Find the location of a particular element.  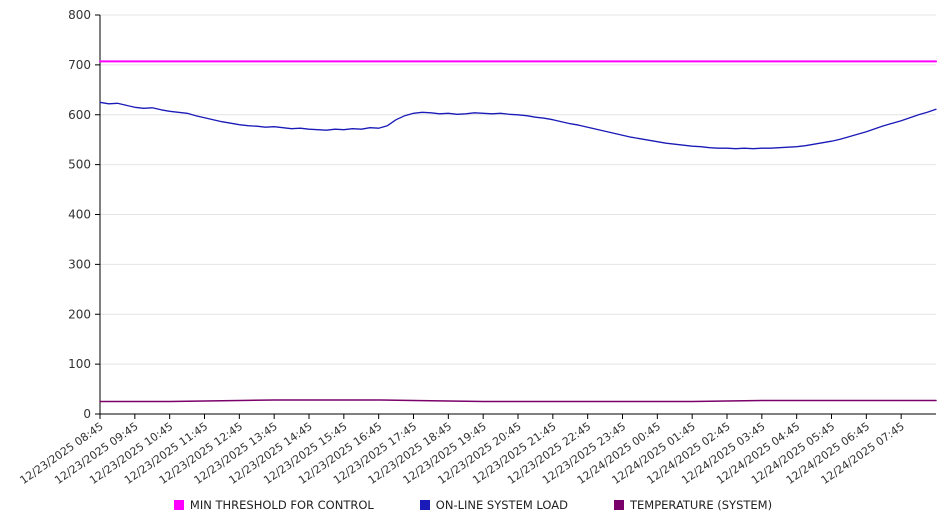

legend-label: TEMPERATURE (SYSTEM) is located at coordinates (701, 505).